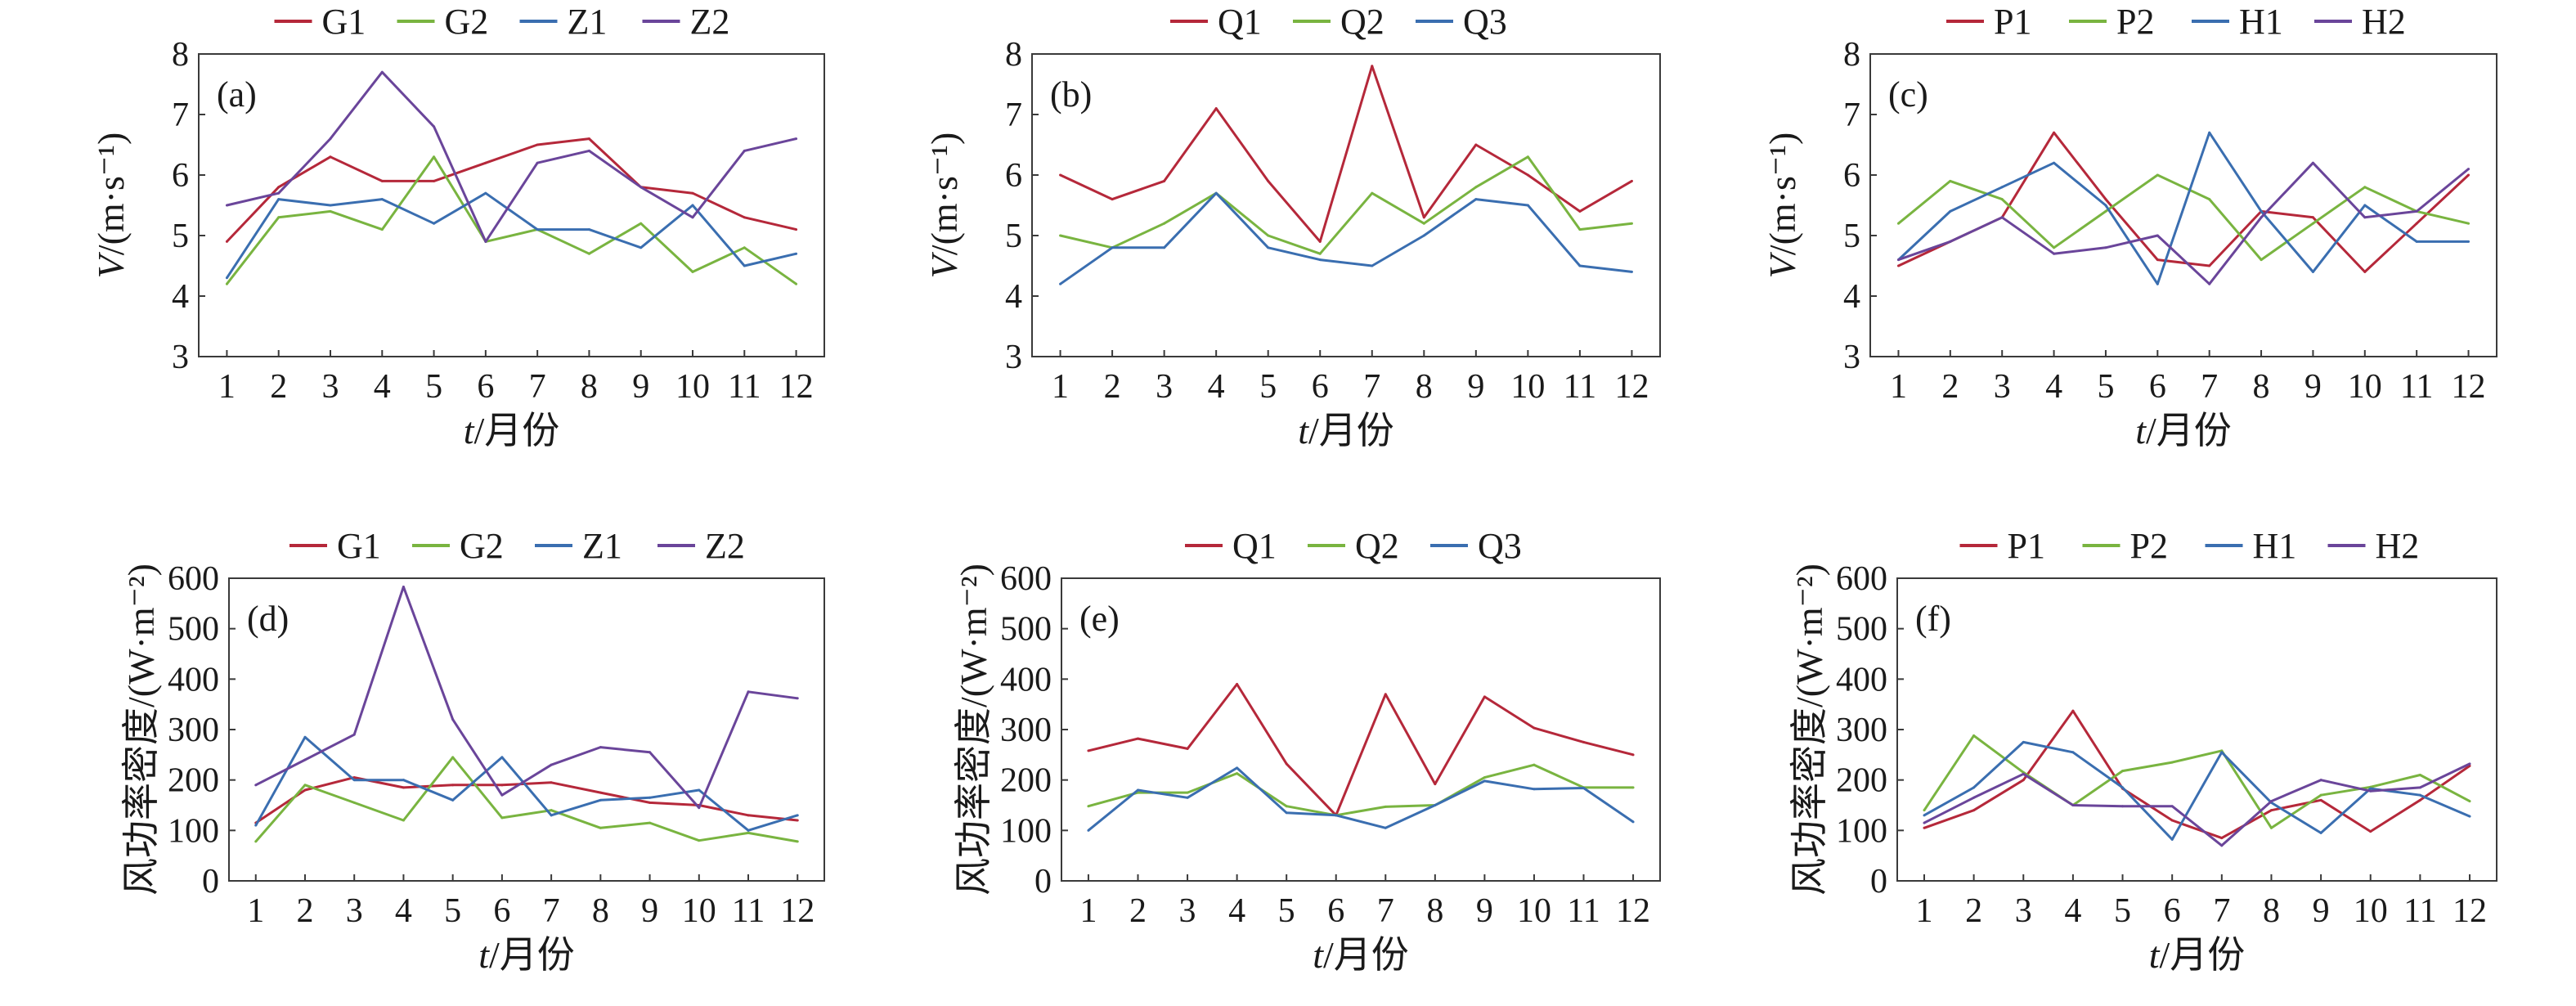  I want to click on x-axis-variable: t, so click(2155, 955).